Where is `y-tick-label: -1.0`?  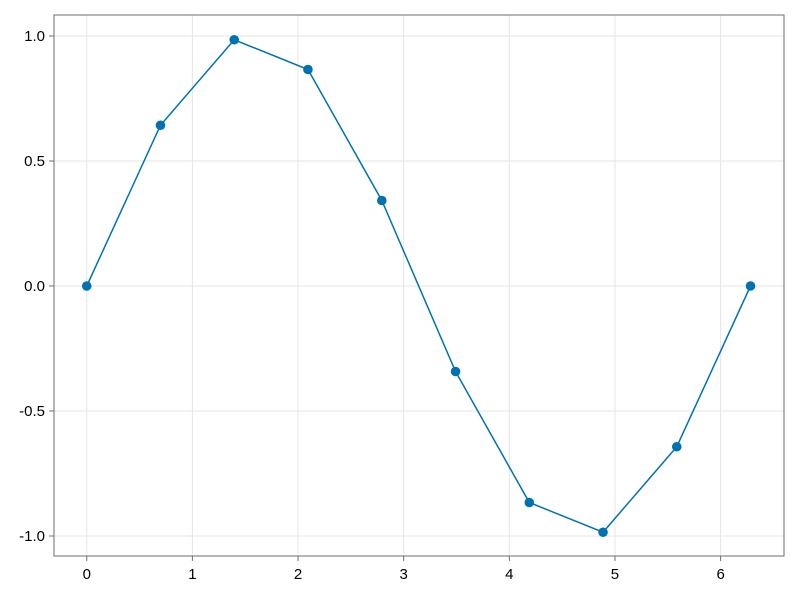 y-tick-label: -1.0 is located at coordinates (32, 536).